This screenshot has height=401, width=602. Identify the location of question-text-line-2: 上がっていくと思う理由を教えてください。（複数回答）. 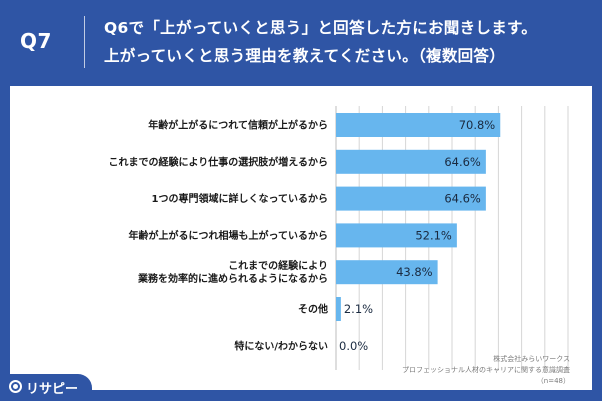
(305, 56).